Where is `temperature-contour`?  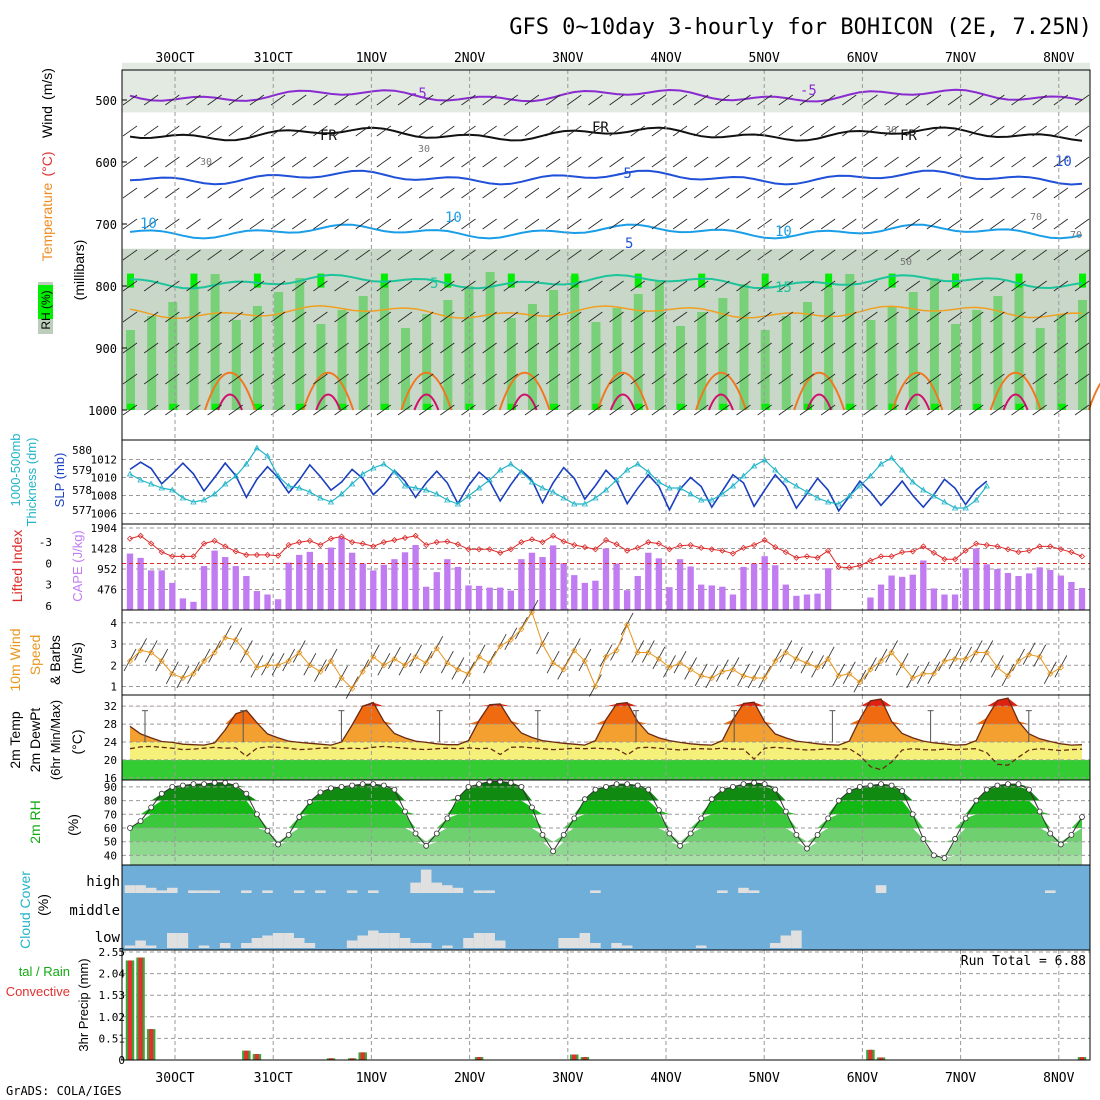
temperature-contour is located at coordinates (606, 281).